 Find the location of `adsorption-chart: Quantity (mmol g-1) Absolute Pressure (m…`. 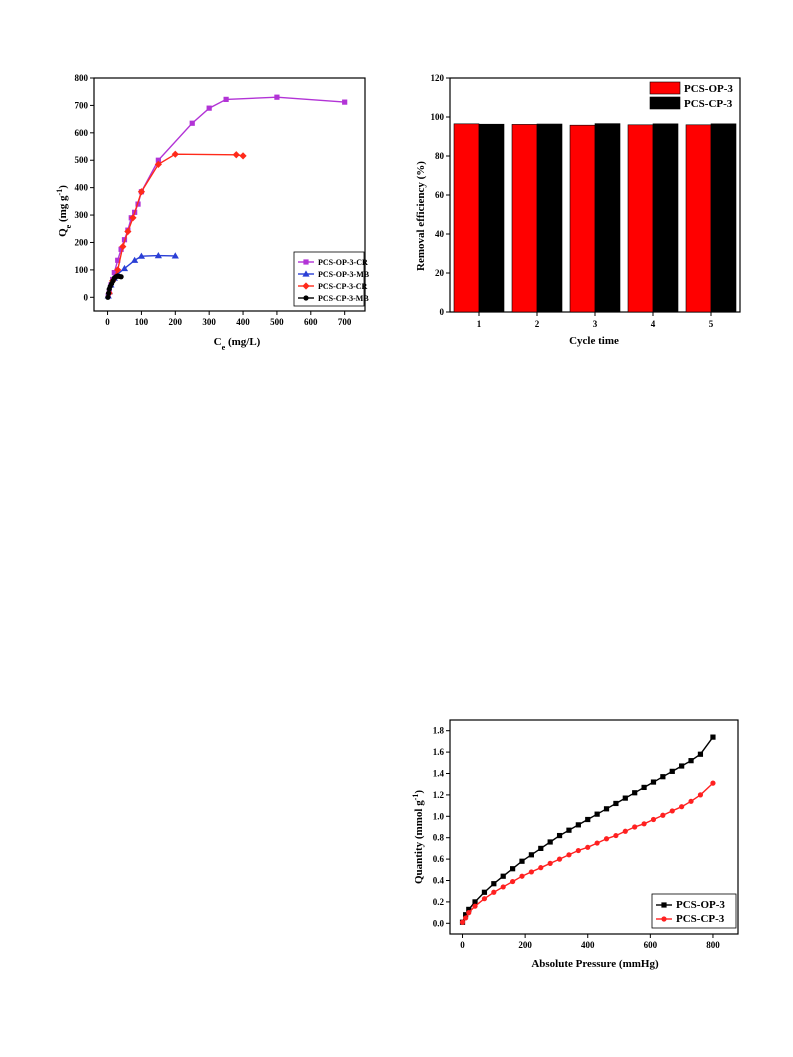

adsorption-chart: Quantity (mmol g-1) Absolute Pressure (m… is located at coordinates (575, 844).